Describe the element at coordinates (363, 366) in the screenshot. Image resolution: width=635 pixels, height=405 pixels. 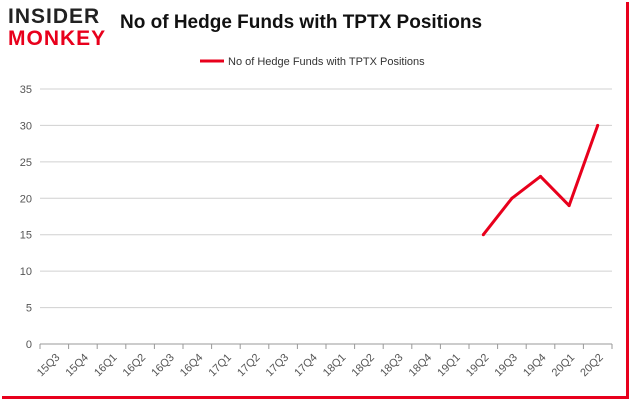
I see `x-tick-label: 18Q2` at that location.